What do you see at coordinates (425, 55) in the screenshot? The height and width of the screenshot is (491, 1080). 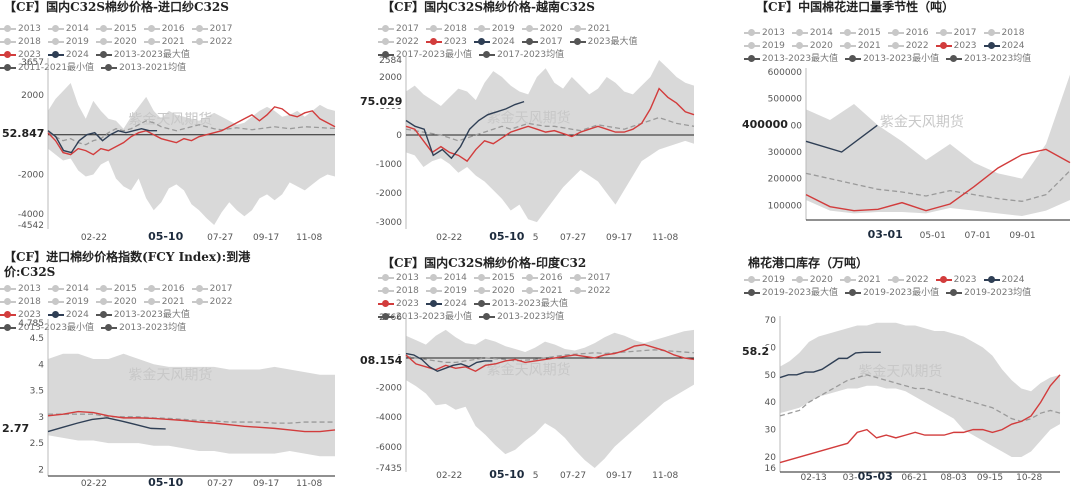 I see `legend-item: 2017-2023最小值` at bounding box center [425, 55].